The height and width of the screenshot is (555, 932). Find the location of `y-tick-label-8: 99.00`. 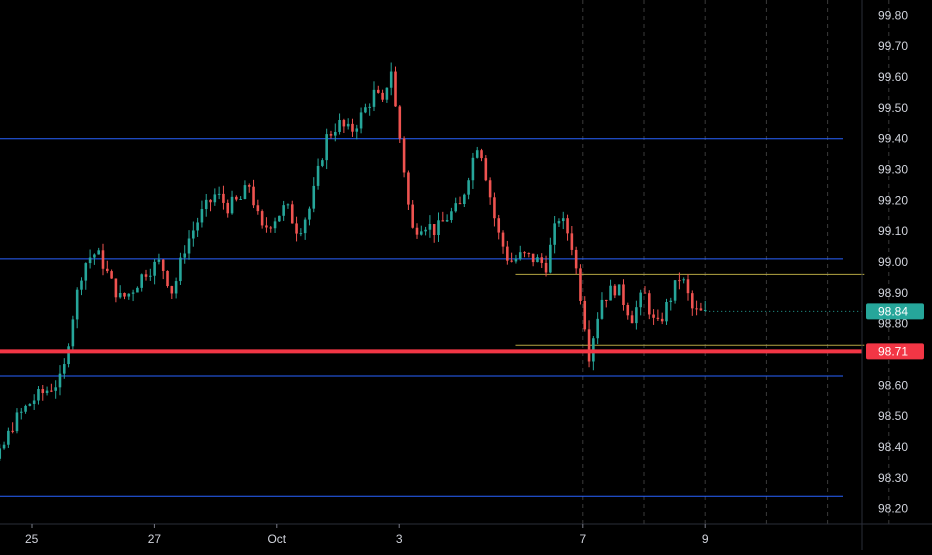

y-tick-label-8: 99.00 is located at coordinates (893, 262).